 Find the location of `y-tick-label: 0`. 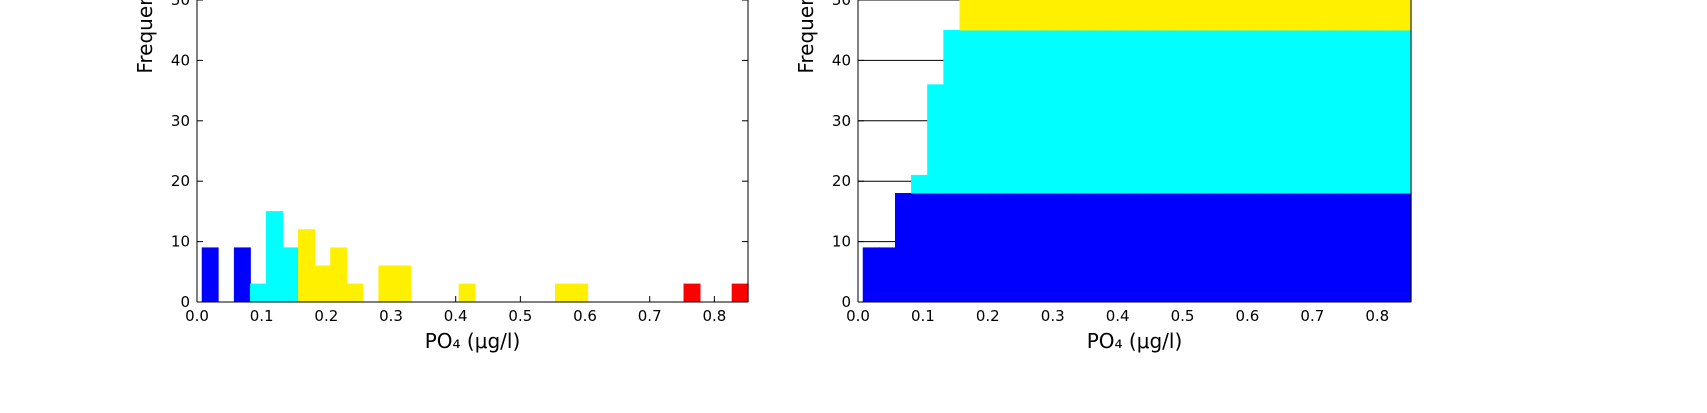

y-tick-label: 0 is located at coordinates (185, 302).